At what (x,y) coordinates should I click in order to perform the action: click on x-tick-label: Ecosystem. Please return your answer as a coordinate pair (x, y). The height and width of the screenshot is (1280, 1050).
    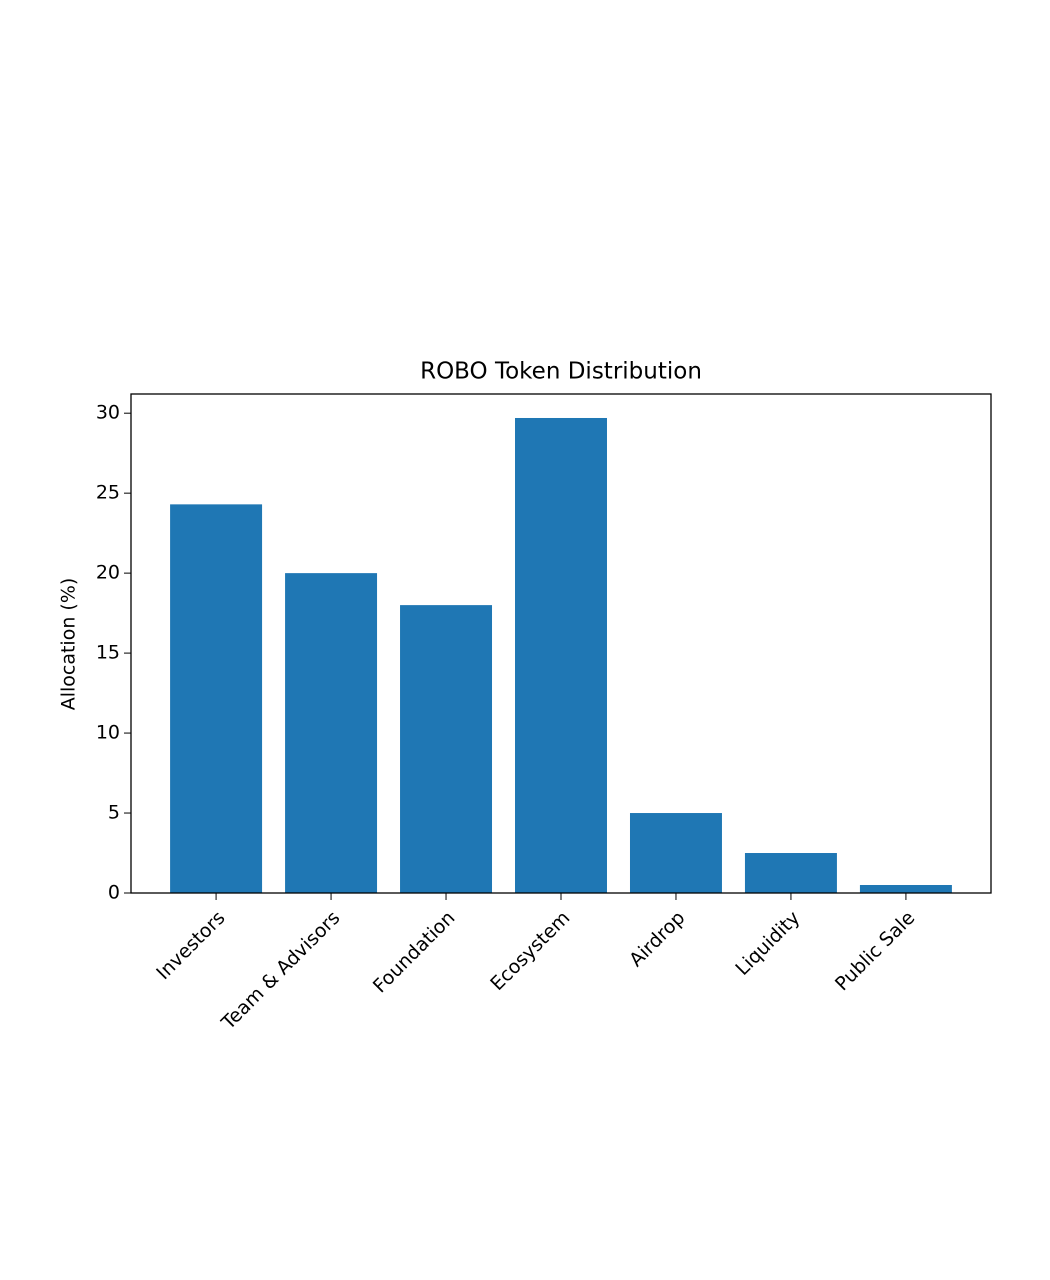
    Looking at the image, I should click on (530, 951).